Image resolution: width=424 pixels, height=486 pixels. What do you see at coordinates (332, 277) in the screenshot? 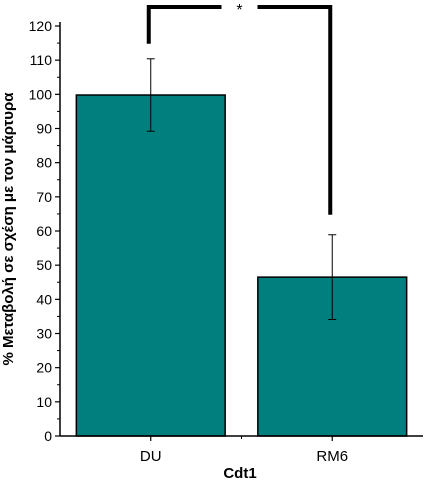
I see `error-bar-rm6` at bounding box center [332, 277].